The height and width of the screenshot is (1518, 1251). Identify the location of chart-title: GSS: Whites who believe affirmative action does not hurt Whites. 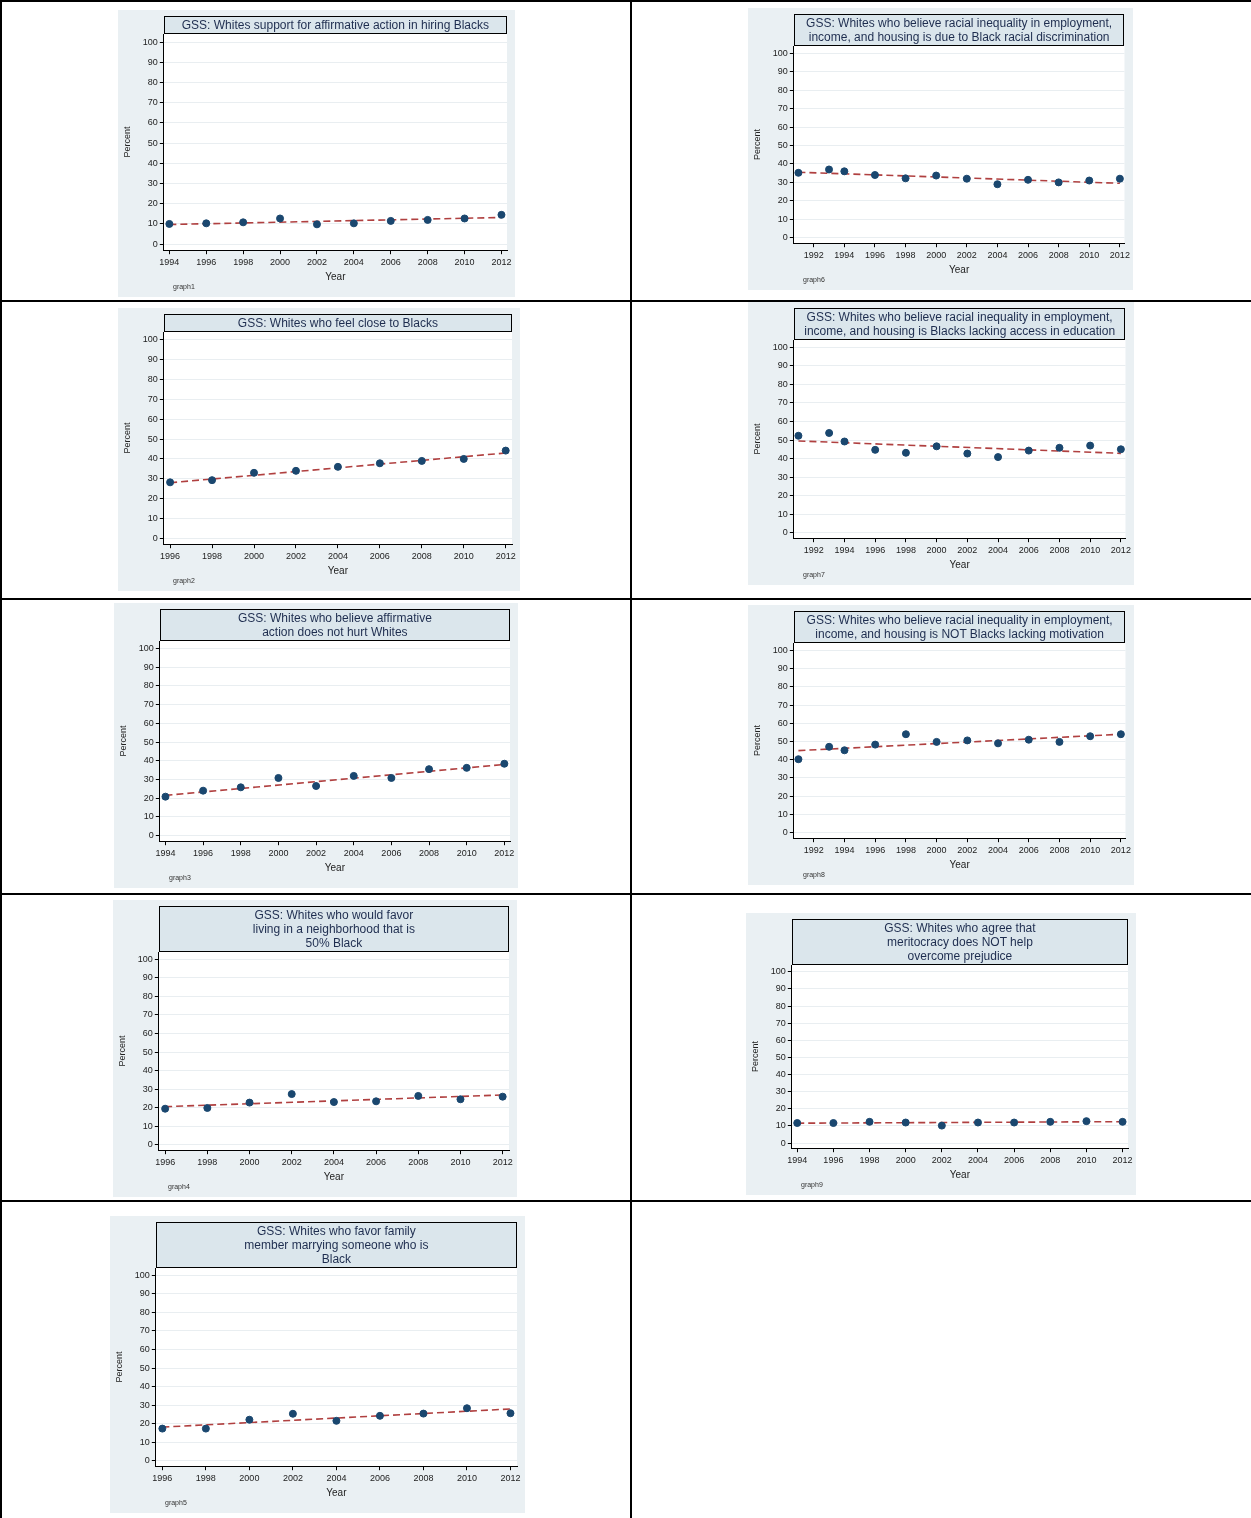
(334, 625).